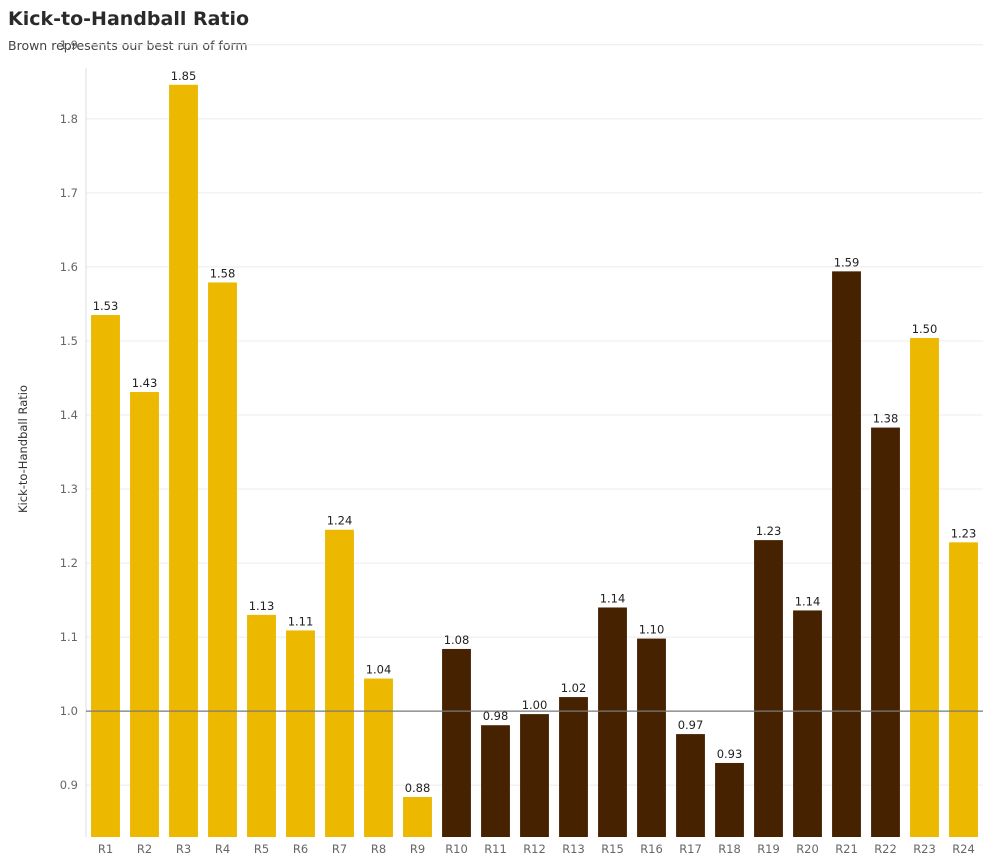 The width and height of the screenshot is (1005, 861). What do you see at coordinates (924, 849) in the screenshot?
I see `x-tick-label: R23` at bounding box center [924, 849].